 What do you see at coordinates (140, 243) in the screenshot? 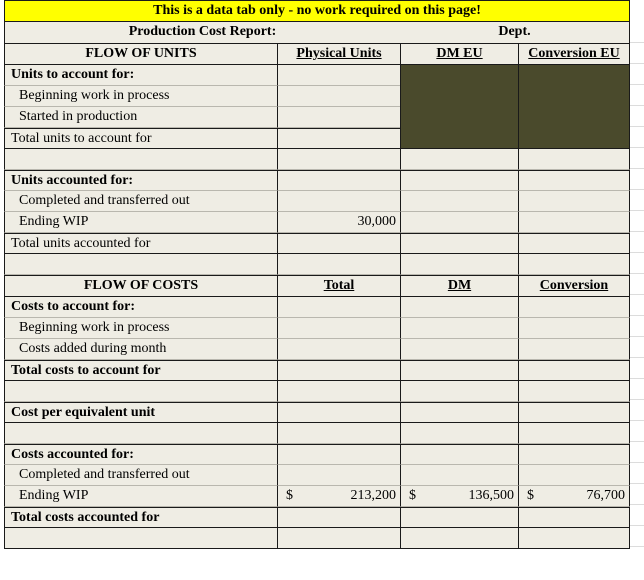
I see `units-total-accounted-label: Total units accounted for` at bounding box center [140, 243].